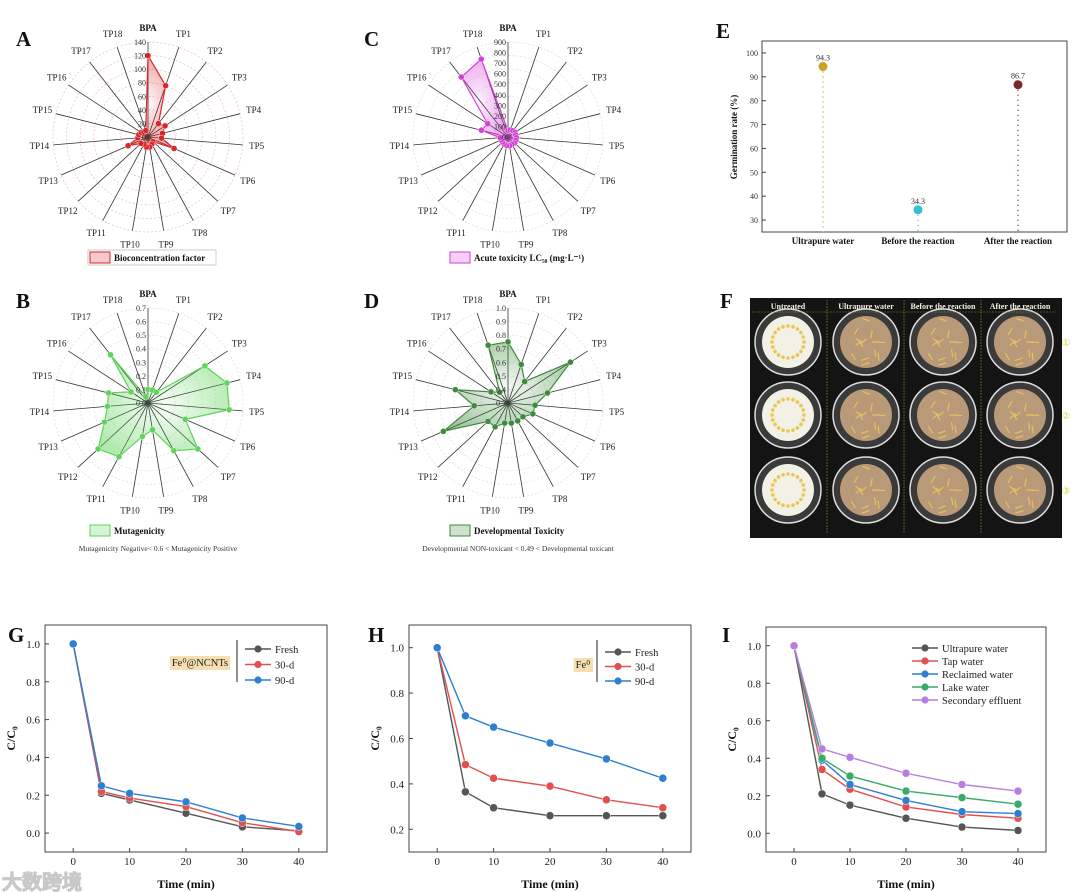 Image resolution: width=1080 pixels, height=892 pixels. Describe the element at coordinates (248, 447) in the screenshot. I see `axis-label: TP6` at that location.